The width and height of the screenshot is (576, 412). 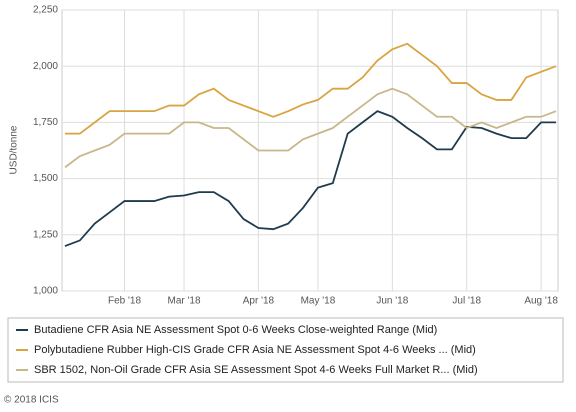 I want to click on y-tick-label: 1,000, so click(x=45, y=291).